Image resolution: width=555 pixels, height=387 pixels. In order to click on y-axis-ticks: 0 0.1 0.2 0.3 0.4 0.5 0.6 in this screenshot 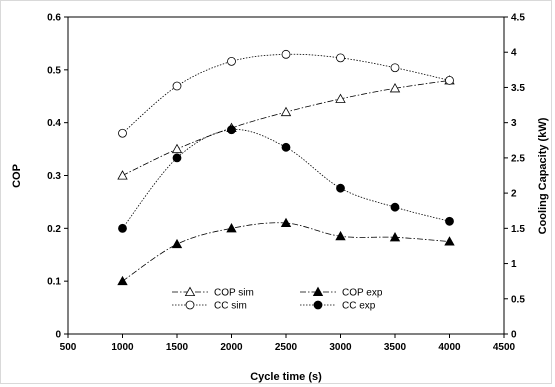, I will do `click(57, 177)`.